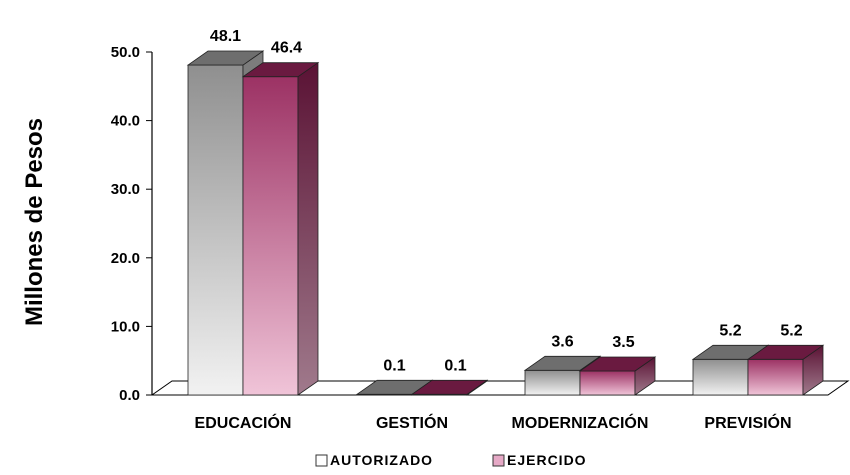 This screenshot has width=850, height=475. I want to click on value-label-ejercido-3: 5.2, so click(791, 330).